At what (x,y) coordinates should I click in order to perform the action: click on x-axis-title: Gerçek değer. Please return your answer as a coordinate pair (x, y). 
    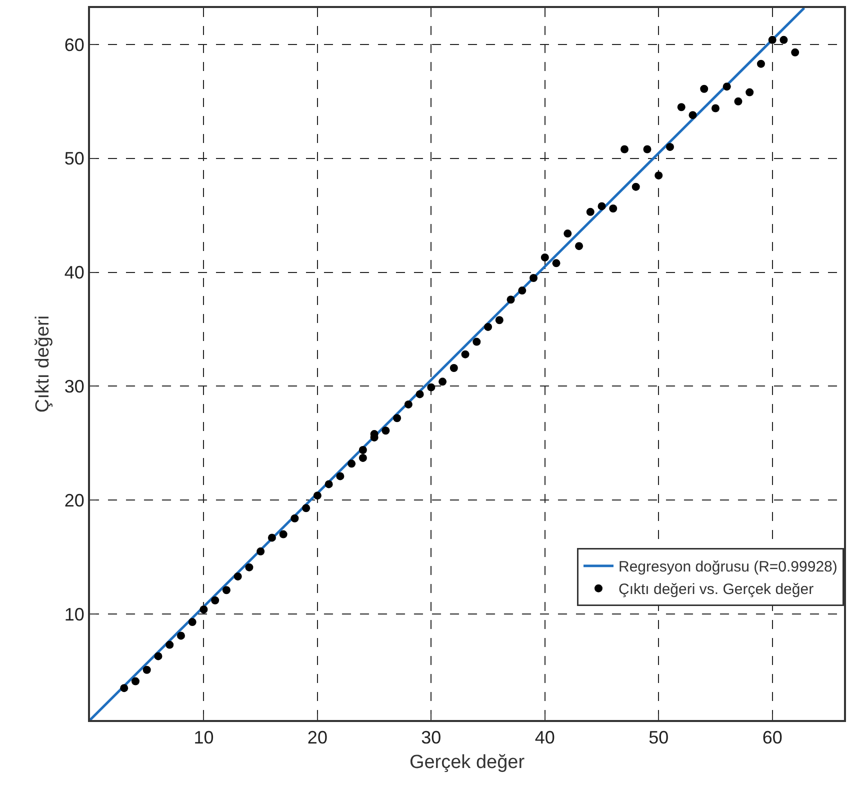
    Looking at the image, I should click on (467, 762).